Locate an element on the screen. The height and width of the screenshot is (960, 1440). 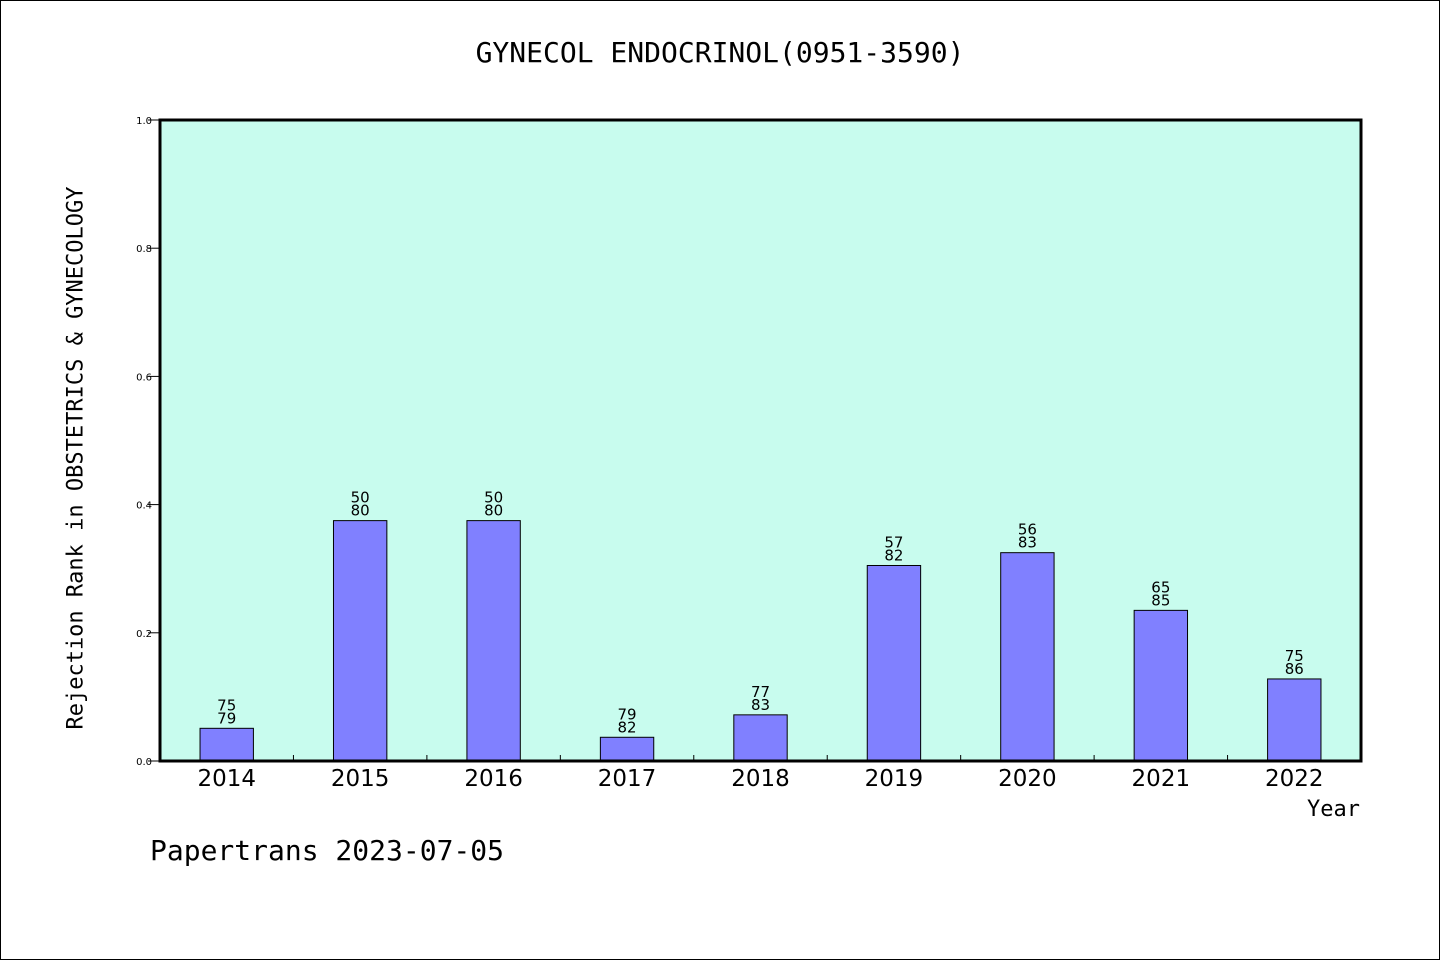
x-axis-label: Year is located at coordinates (1333, 809).